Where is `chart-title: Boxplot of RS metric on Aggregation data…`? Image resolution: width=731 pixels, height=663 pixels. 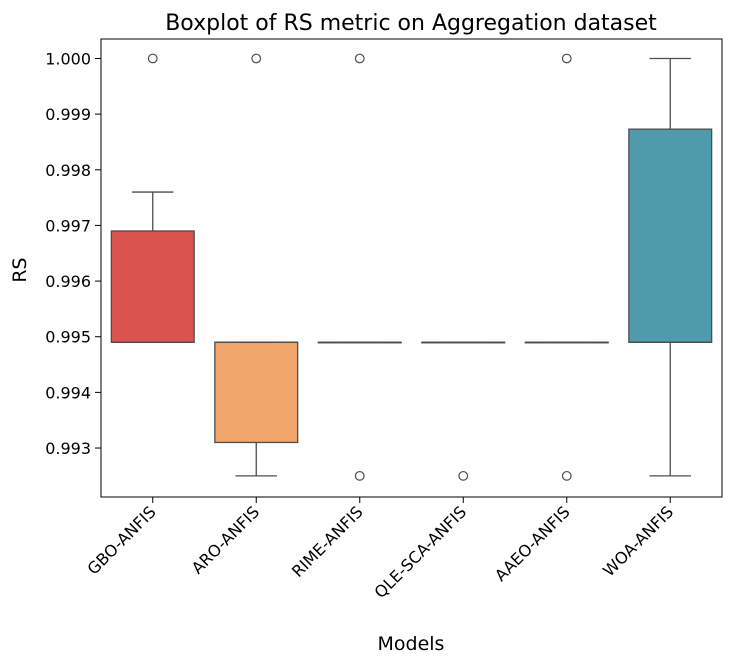 chart-title: Boxplot of RS metric on Aggregation data… is located at coordinates (411, 23).